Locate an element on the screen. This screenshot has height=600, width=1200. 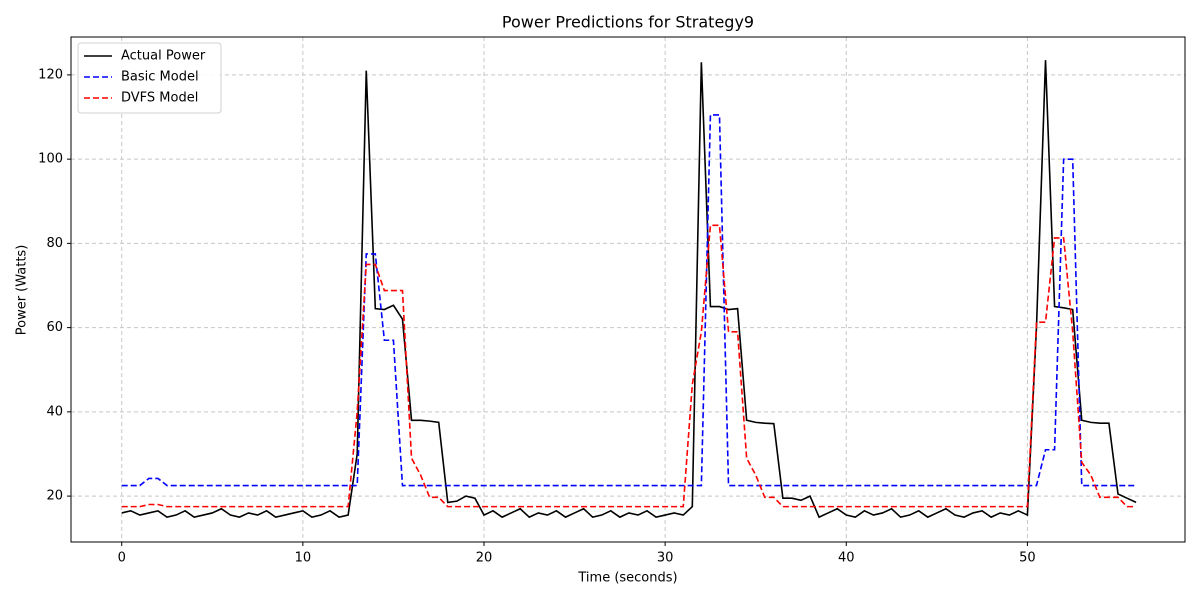
legend-box is located at coordinates (149, 78).